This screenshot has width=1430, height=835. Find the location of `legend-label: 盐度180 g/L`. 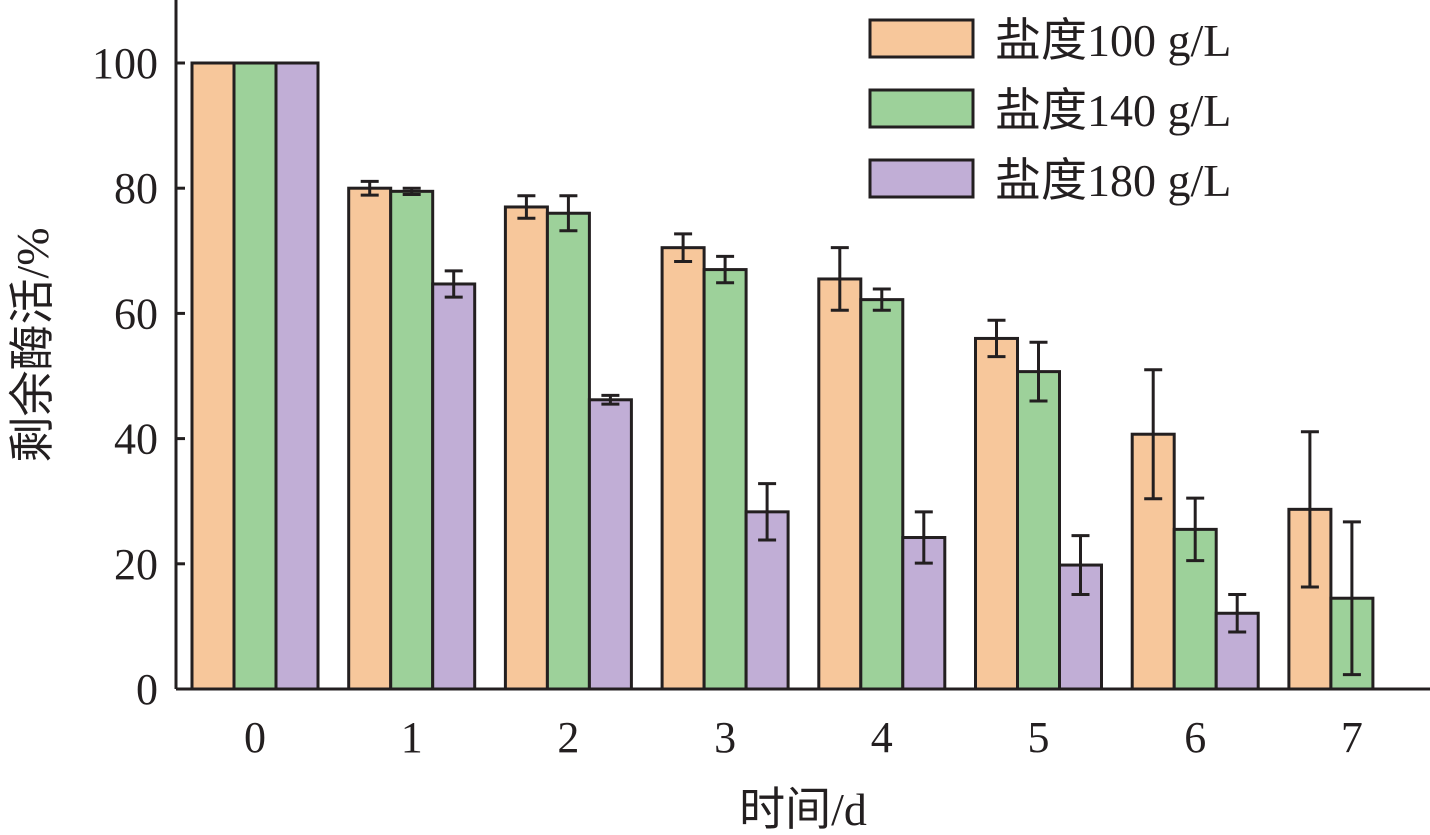

legend-label: 盐度180 g/L is located at coordinates (1113, 180).